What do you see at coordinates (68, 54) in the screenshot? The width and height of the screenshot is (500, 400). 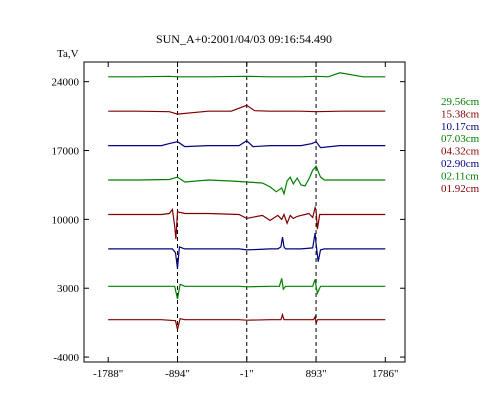 I see `y-axis-label: Ta,V` at bounding box center [68, 54].